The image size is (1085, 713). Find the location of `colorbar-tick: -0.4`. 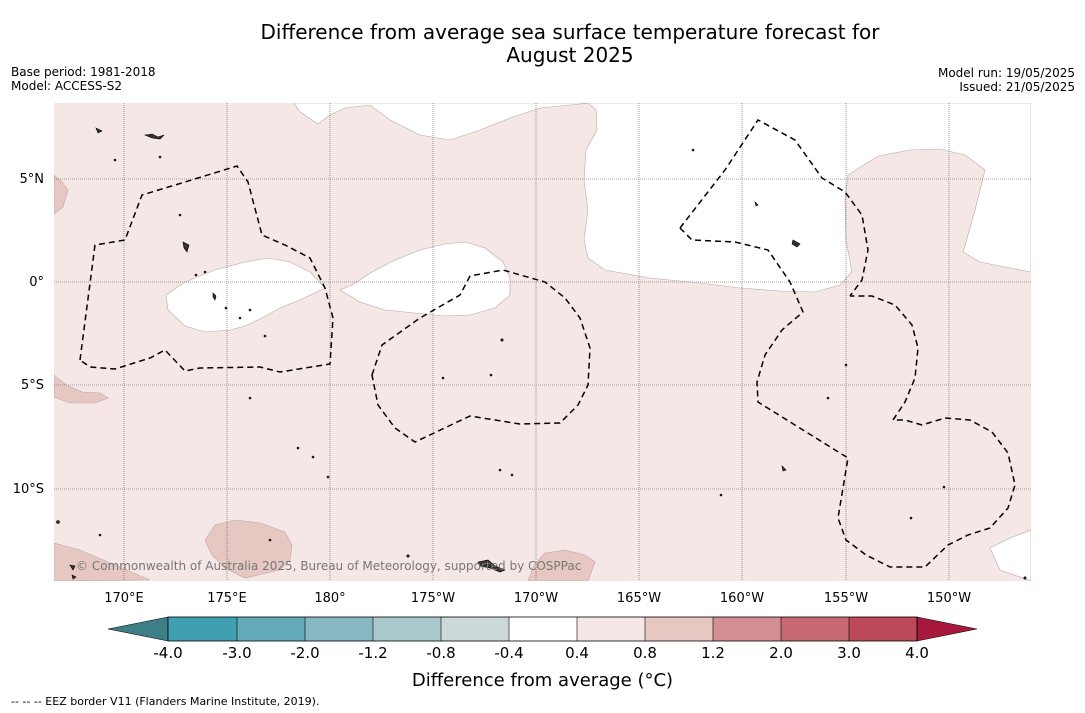

colorbar-tick: -0.4 is located at coordinates (508, 653).